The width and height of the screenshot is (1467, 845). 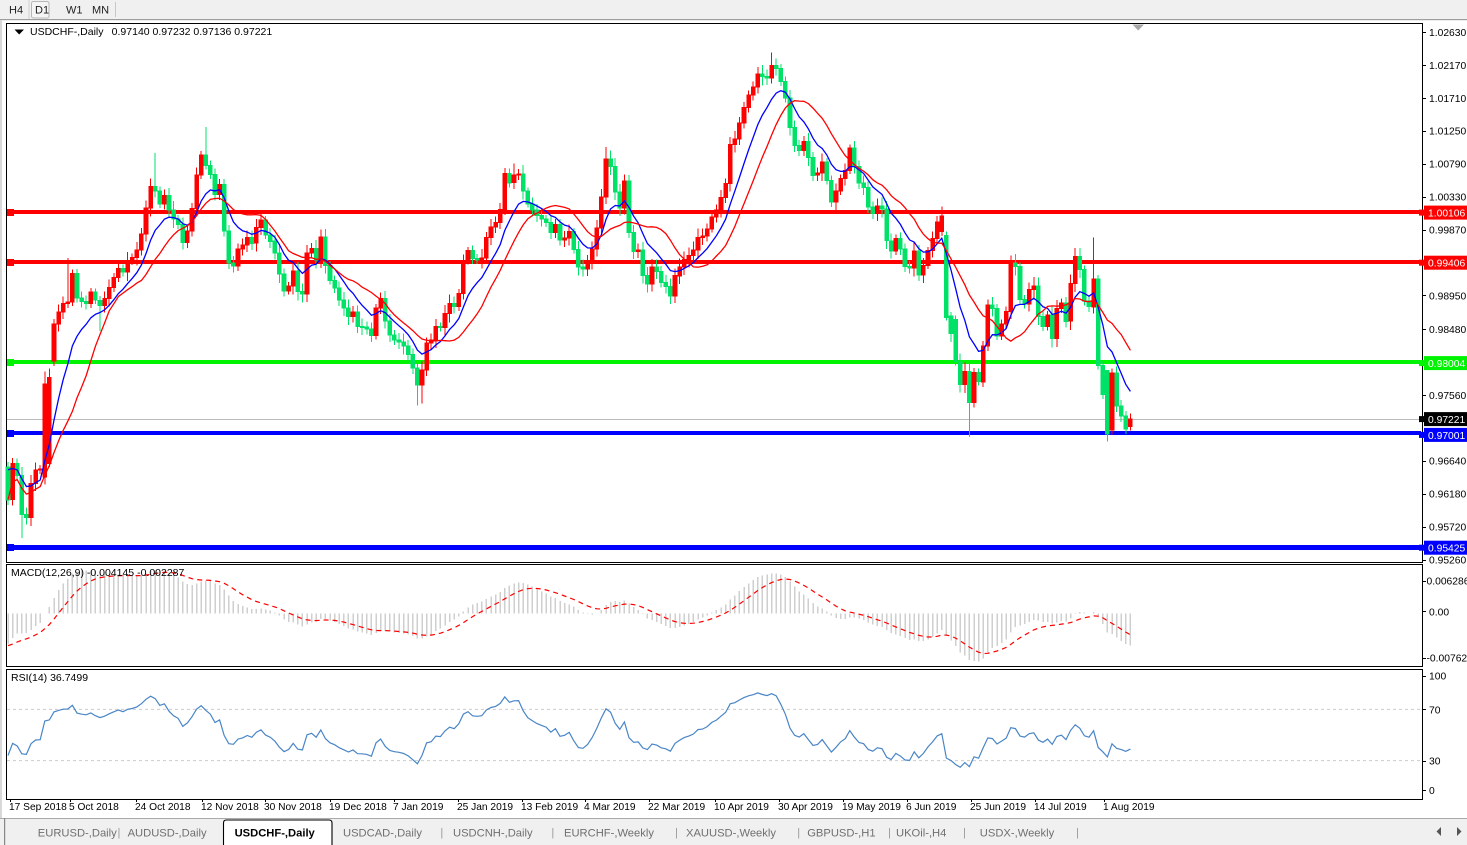 What do you see at coordinates (98, 573) in the screenshot?
I see `svg-text:MACD(12,26,9) -0.004145 -0.002: MACD(12,26,9) -0.004145 -0.002287` at bounding box center [98, 573].